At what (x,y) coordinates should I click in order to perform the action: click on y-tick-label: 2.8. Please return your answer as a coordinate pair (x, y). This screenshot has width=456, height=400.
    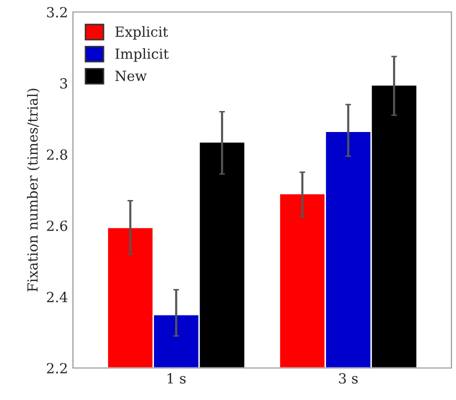
    Looking at the image, I should click on (57, 154).